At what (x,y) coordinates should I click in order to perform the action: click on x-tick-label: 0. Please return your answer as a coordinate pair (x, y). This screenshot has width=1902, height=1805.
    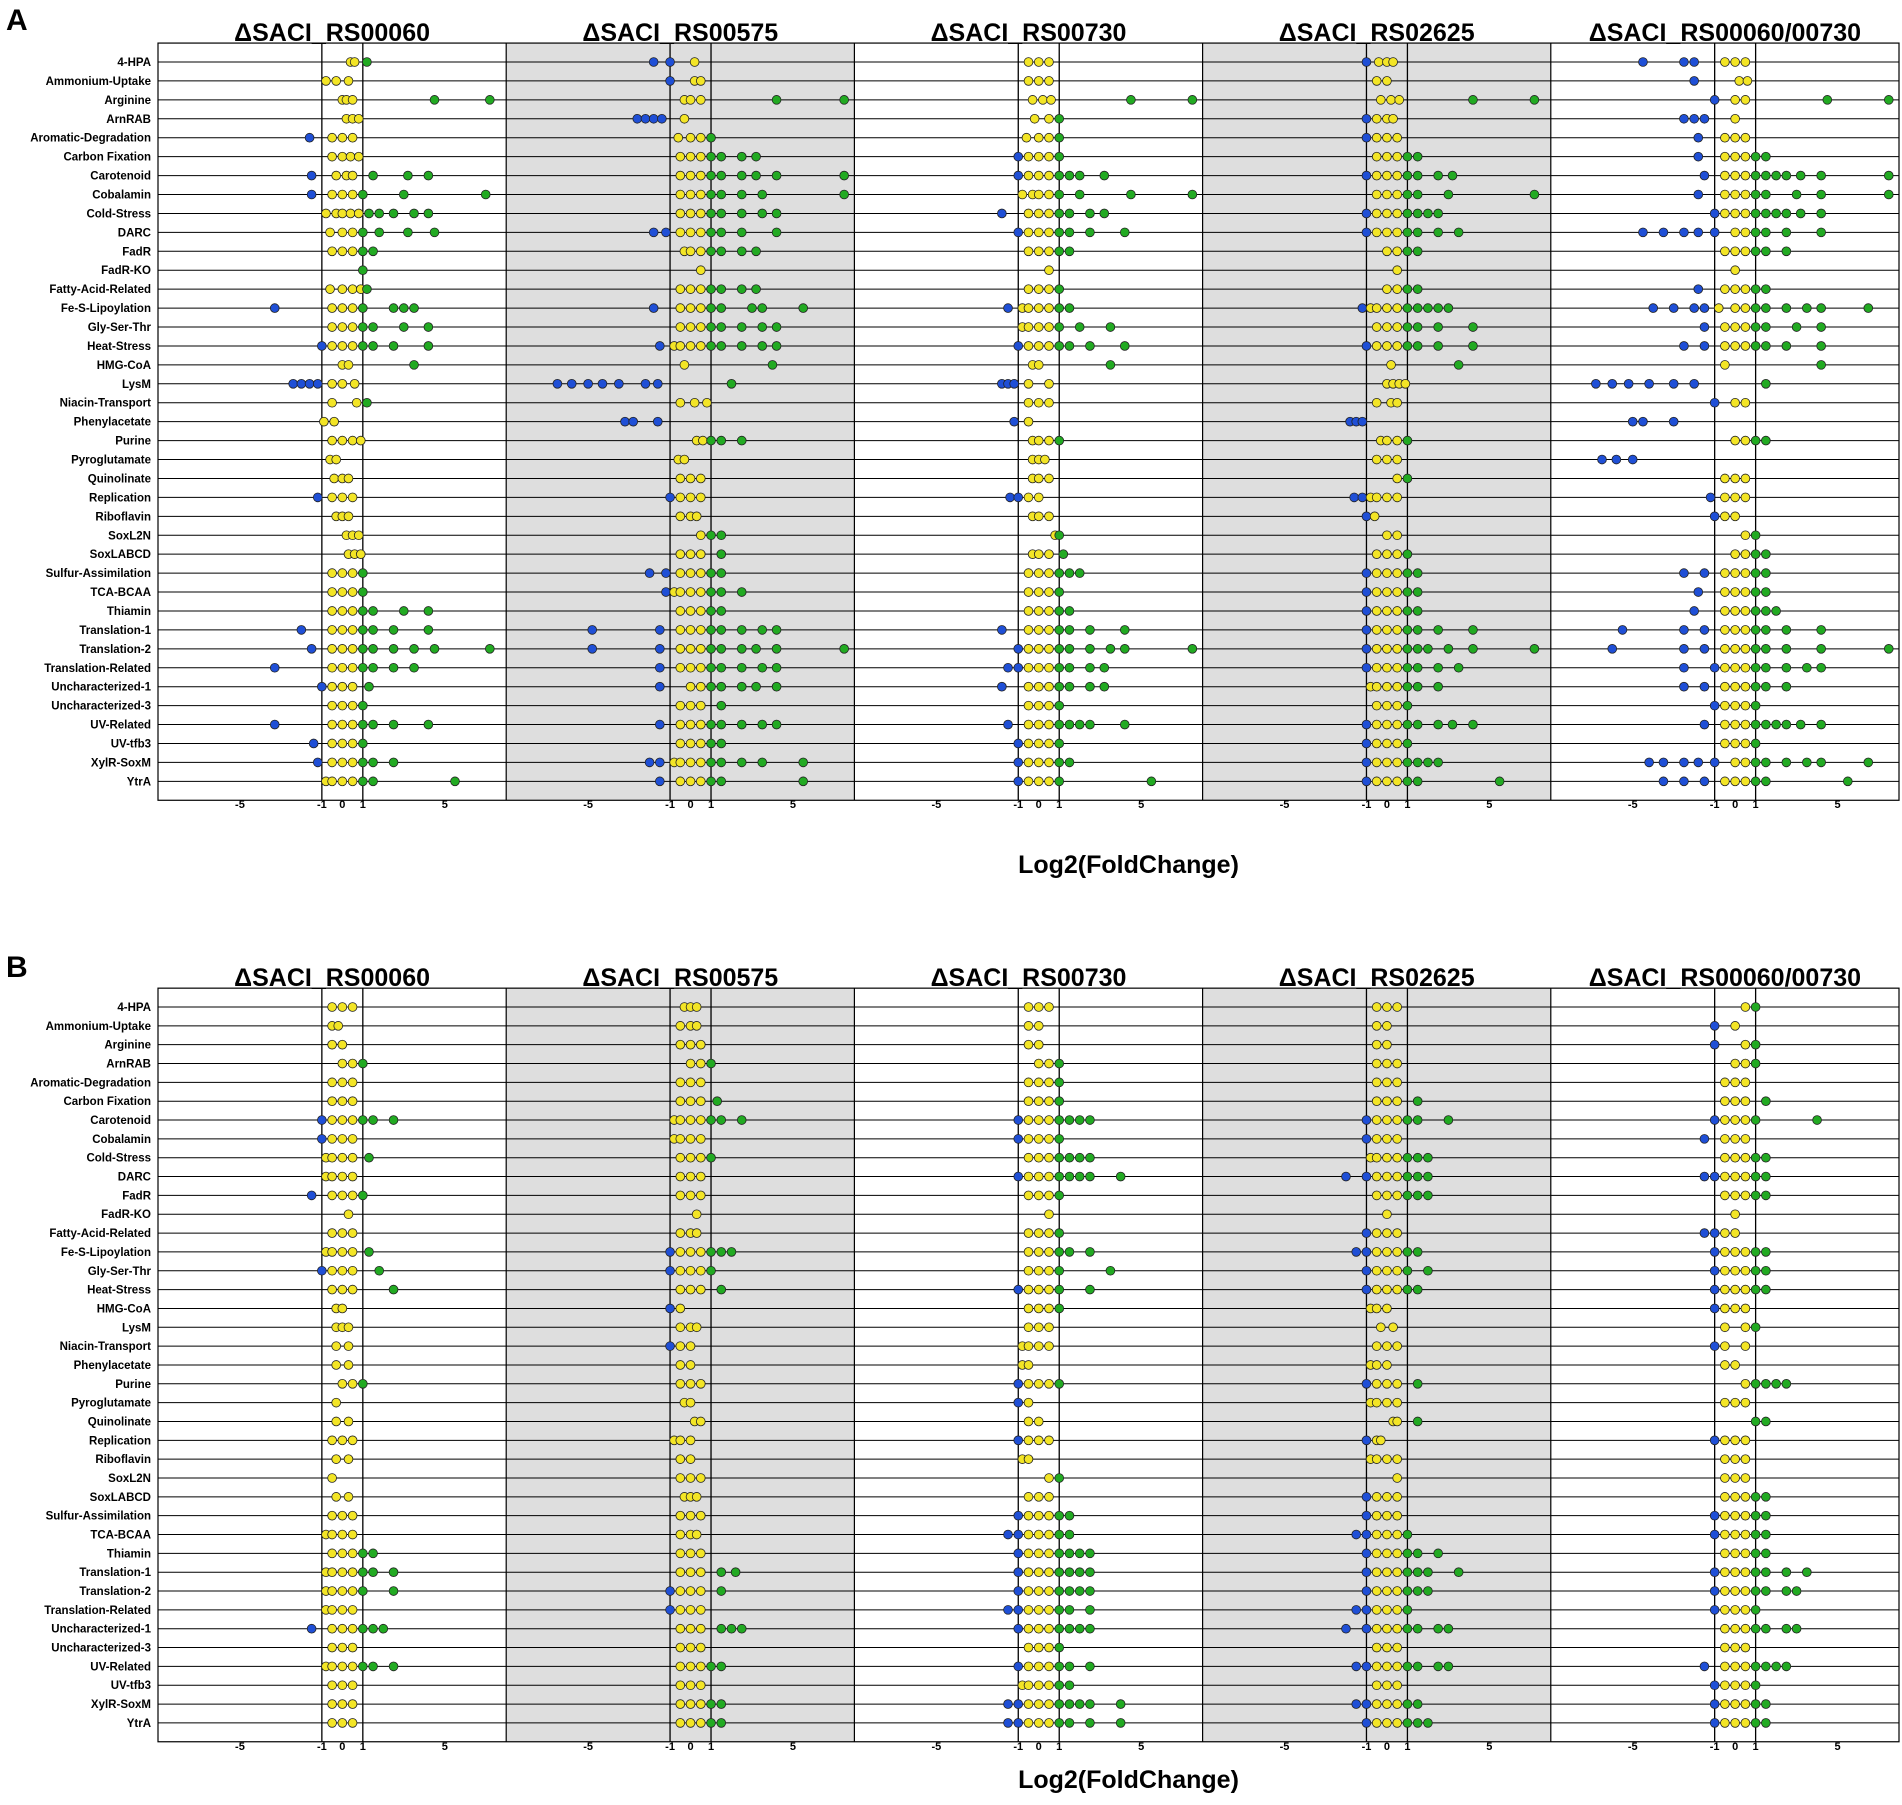
    Looking at the image, I should click on (1387, 805).